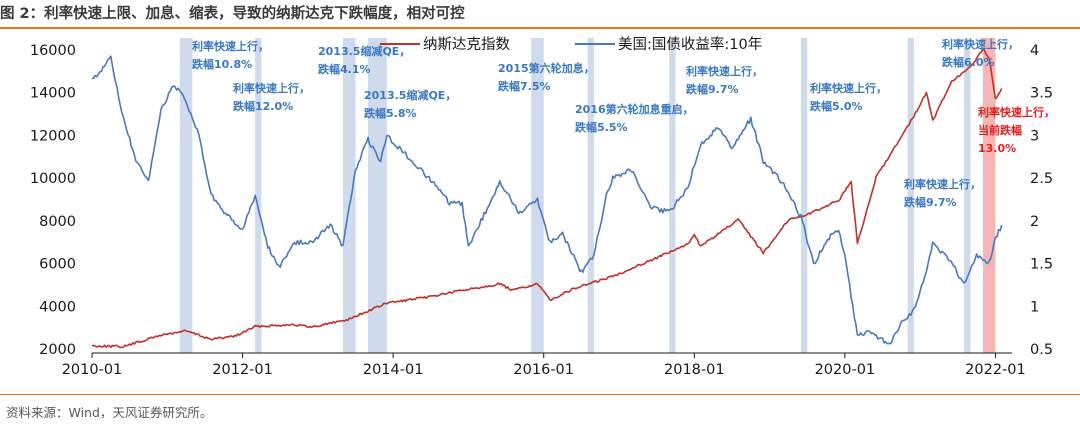  I want to click on y-right-tick-label: 2.5, so click(1041, 179).